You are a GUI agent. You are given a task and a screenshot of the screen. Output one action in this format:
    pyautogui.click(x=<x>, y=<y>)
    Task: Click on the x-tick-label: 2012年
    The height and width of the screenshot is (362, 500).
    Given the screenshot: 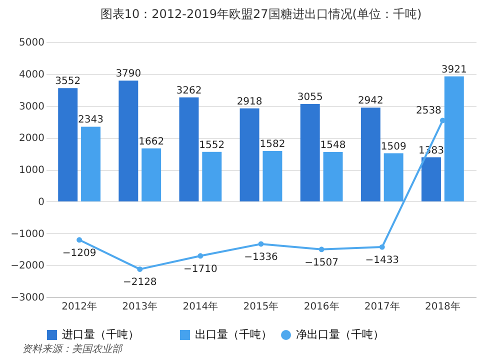 What is the action you would take?
    pyautogui.click(x=80, y=306)
    